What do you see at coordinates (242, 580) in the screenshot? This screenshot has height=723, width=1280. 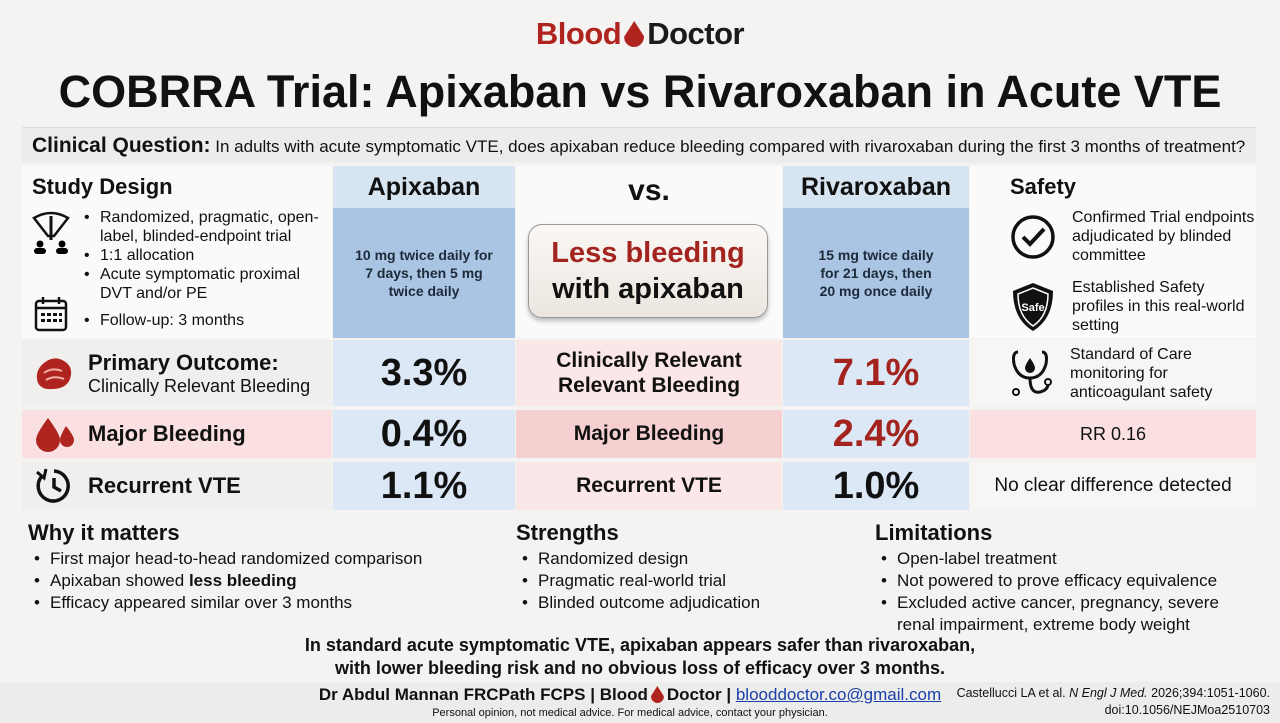 I see `why-item-bold: less bleeding` at bounding box center [242, 580].